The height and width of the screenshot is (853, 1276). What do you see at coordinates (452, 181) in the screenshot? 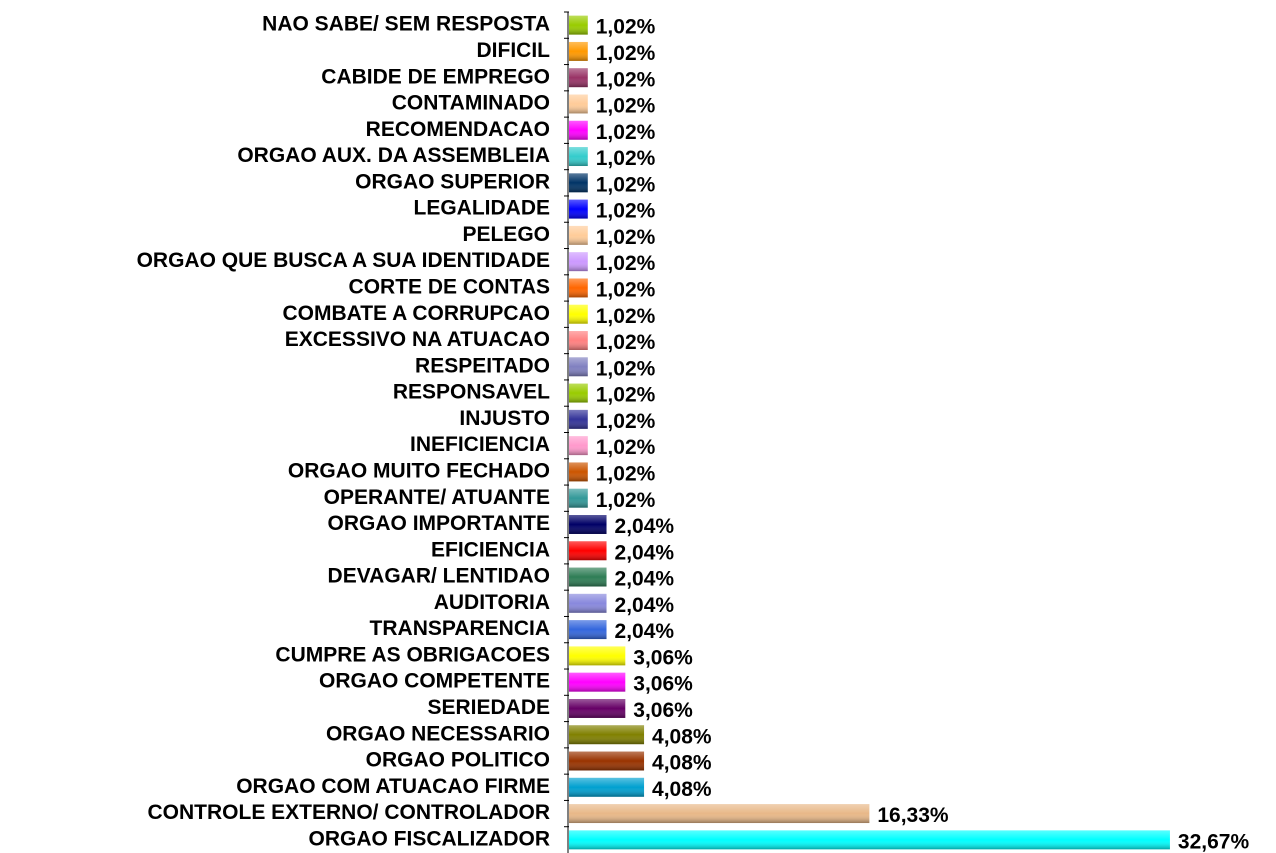
I see `y-tick-label: ORGAO SUPERIOR` at bounding box center [452, 181].